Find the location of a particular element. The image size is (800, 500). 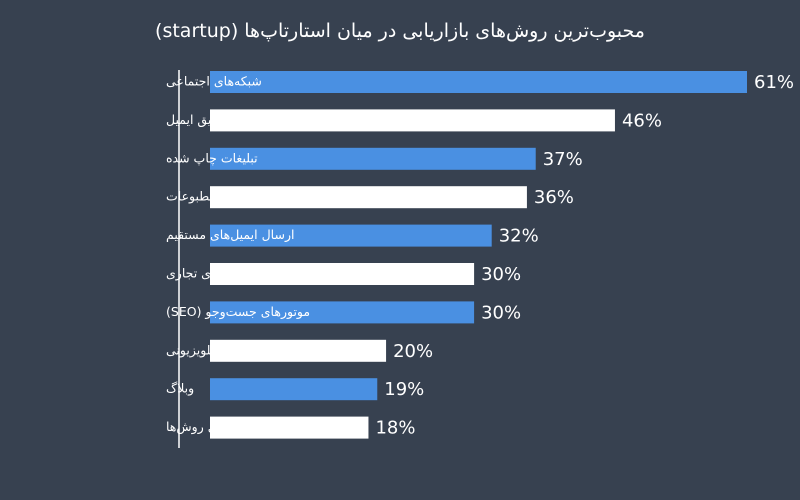

category-label: بازاریابی از طریق ایمیل is located at coordinates (228, 120).